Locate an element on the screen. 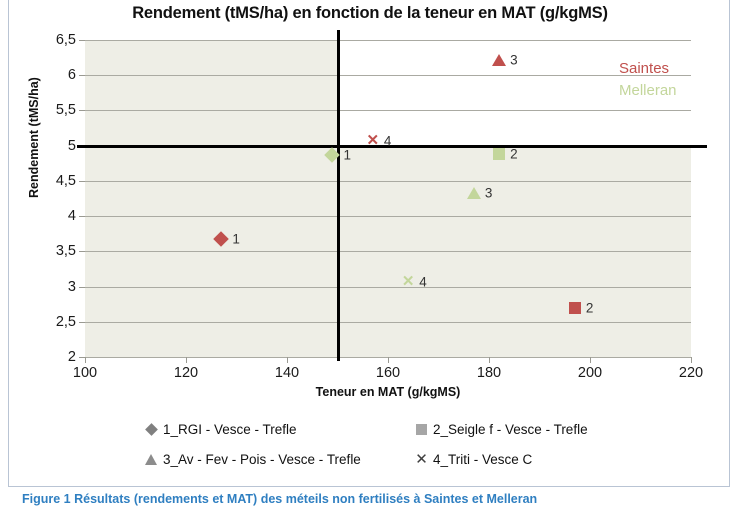  y-axis-tick-label: 4 is located at coordinates (71, 216).